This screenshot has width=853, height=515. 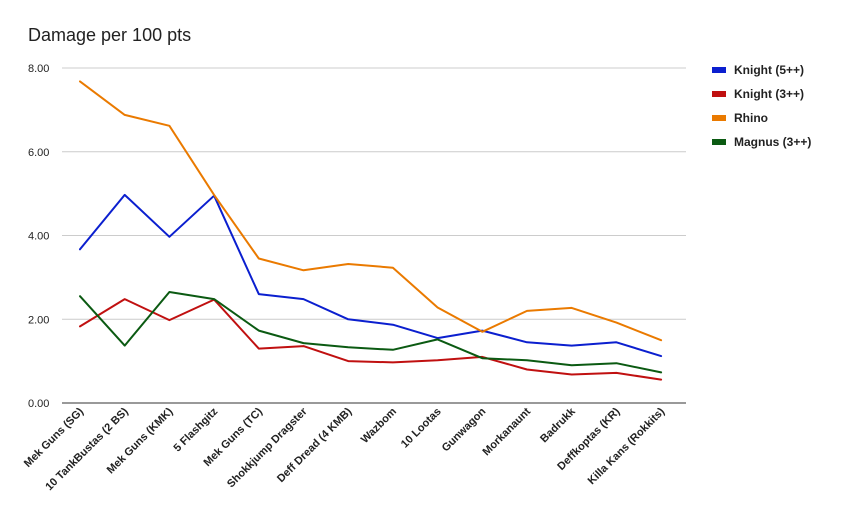 I want to click on x-tick-label: Badrukk, so click(x=558, y=425).